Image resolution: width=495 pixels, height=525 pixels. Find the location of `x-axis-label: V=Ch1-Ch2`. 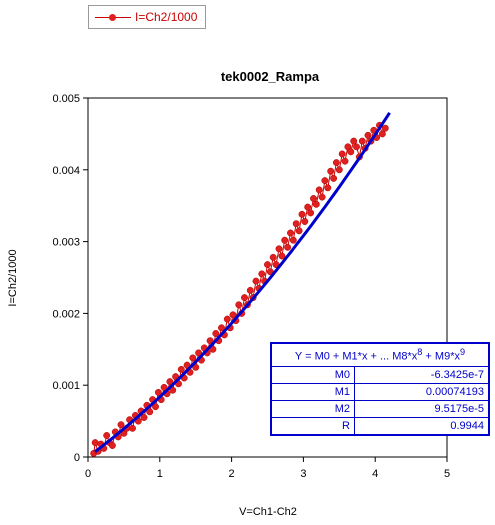

x-axis-label: V=Ch1-Ch2 is located at coordinates (268, 512).